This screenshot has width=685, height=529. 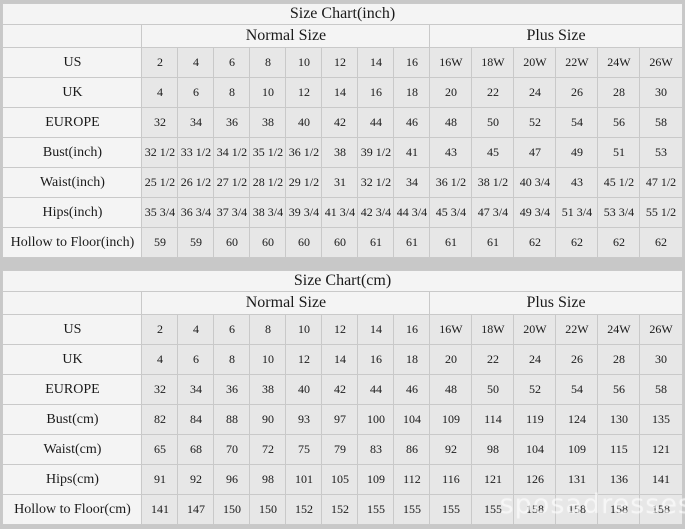 I want to click on size-value-cell: 49 3/4, so click(x=535, y=212).